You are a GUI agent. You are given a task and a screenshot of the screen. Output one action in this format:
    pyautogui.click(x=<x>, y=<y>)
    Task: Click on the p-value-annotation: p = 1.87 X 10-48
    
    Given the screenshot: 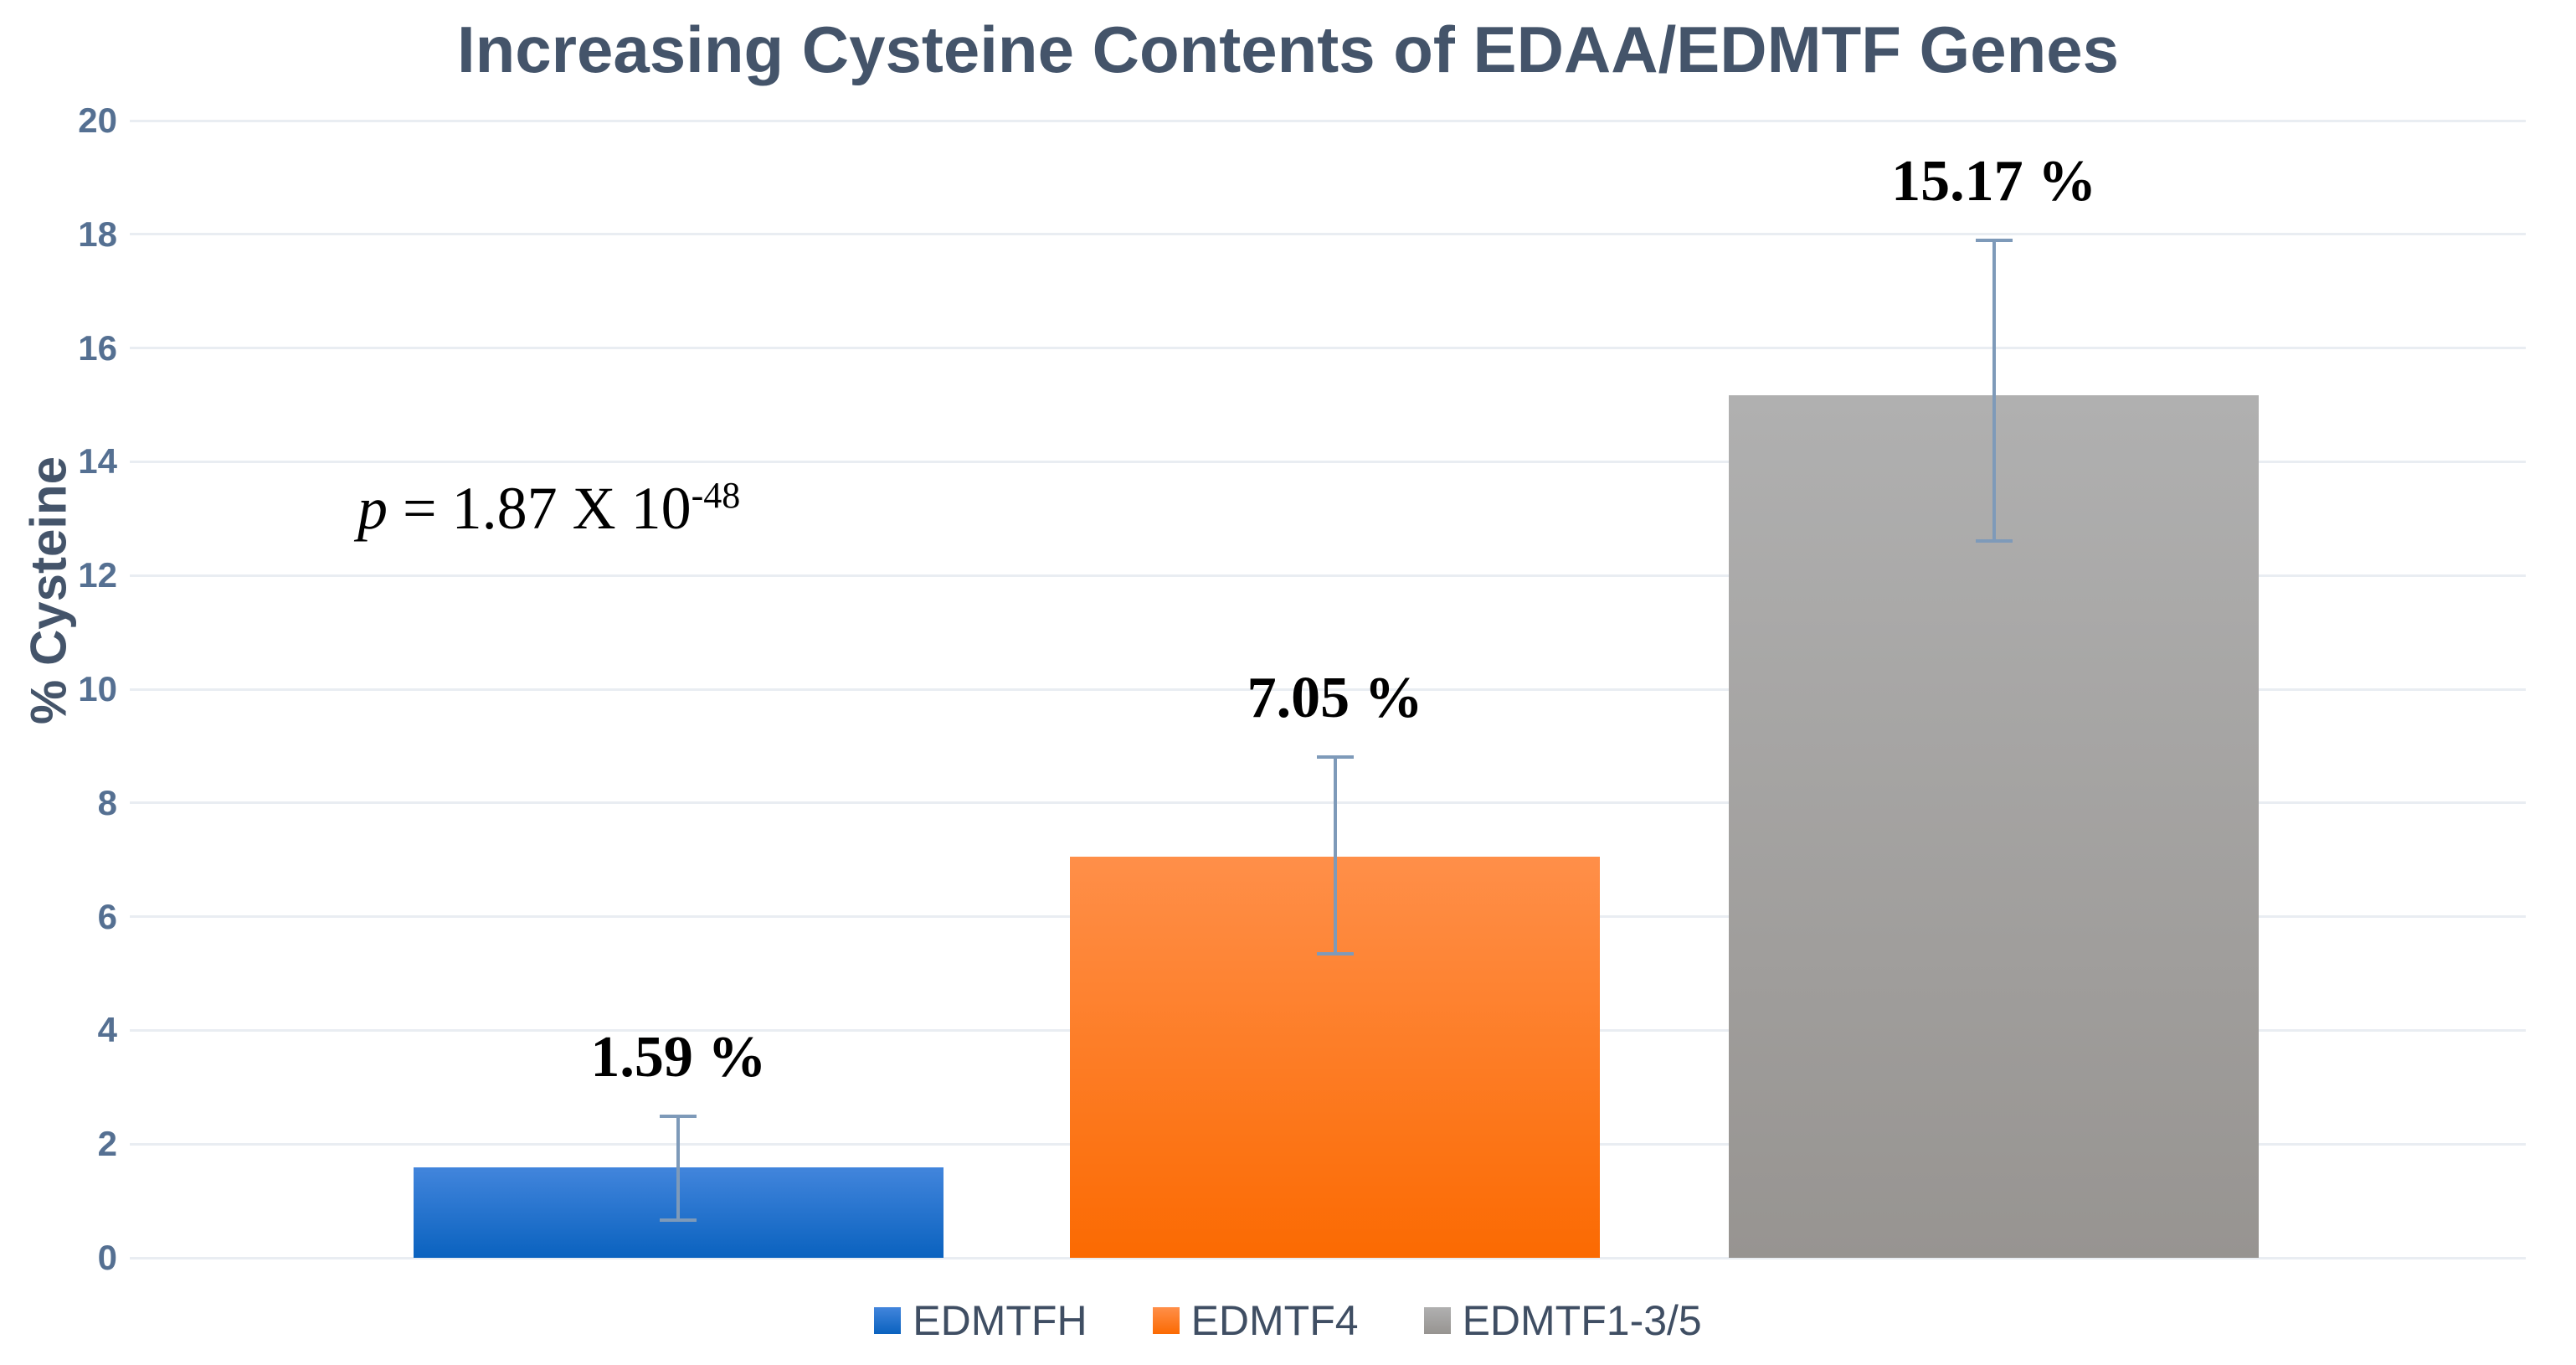 What is the action you would take?
    pyautogui.click(x=548, y=508)
    